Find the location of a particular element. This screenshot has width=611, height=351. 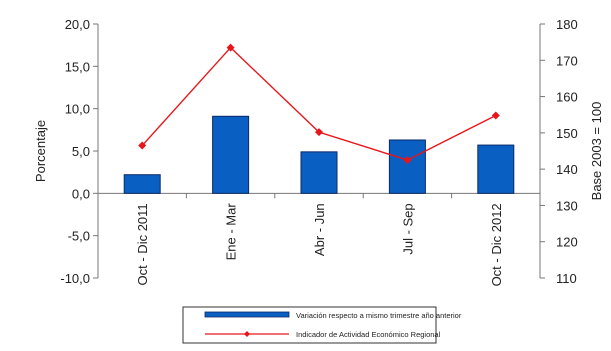

left-tick-label: 15,0 is located at coordinates (77, 66).